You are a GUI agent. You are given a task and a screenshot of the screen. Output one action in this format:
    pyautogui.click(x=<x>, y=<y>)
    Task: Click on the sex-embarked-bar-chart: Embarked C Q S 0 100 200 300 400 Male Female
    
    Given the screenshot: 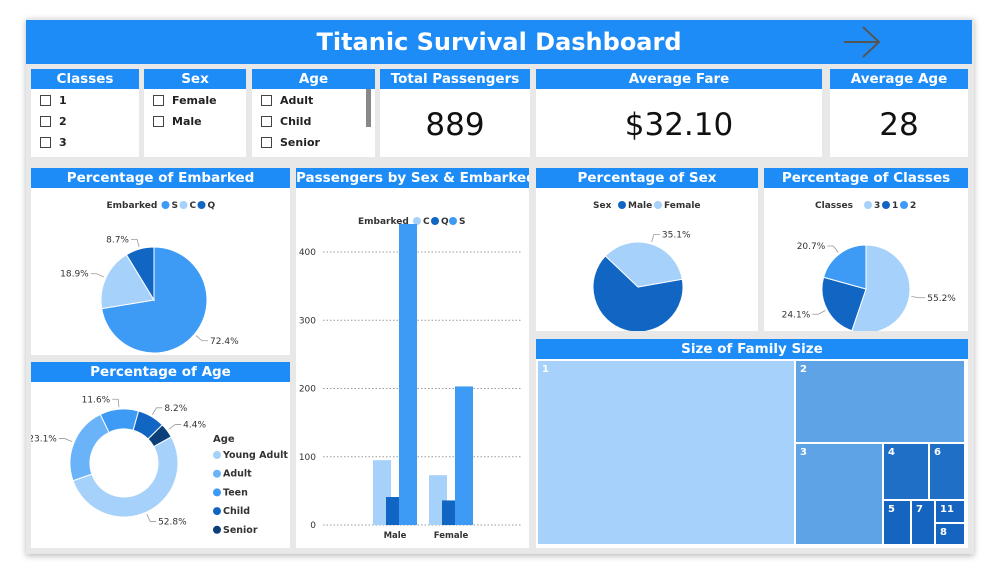 What is the action you would take?
    pyautogui.click(x=410, y=379)
    